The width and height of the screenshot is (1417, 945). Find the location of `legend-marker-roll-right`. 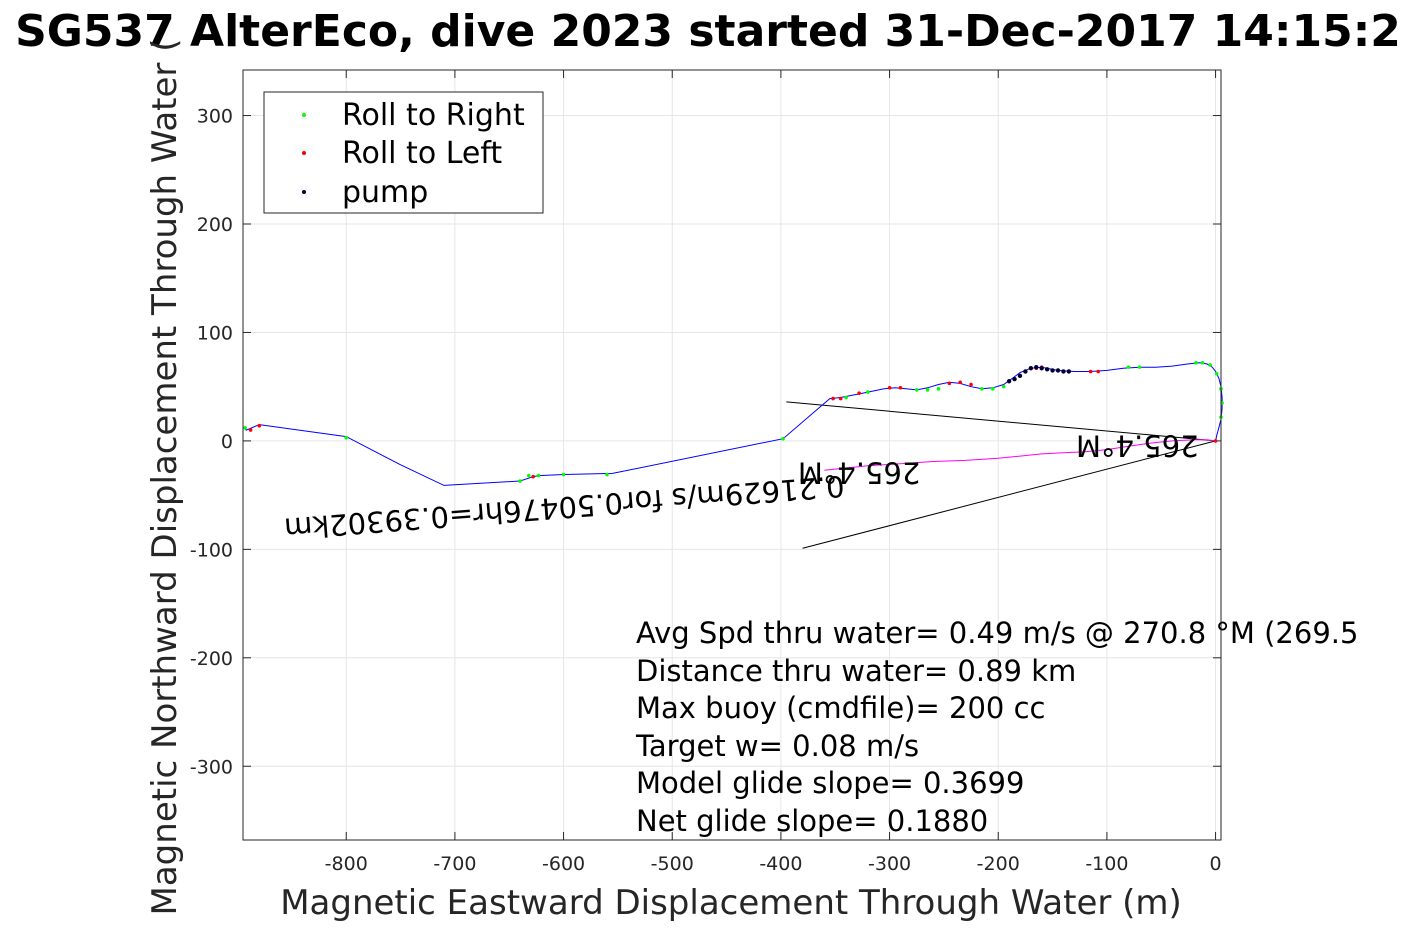

legend-marker-roll-right is located at coordinates (304, 115).